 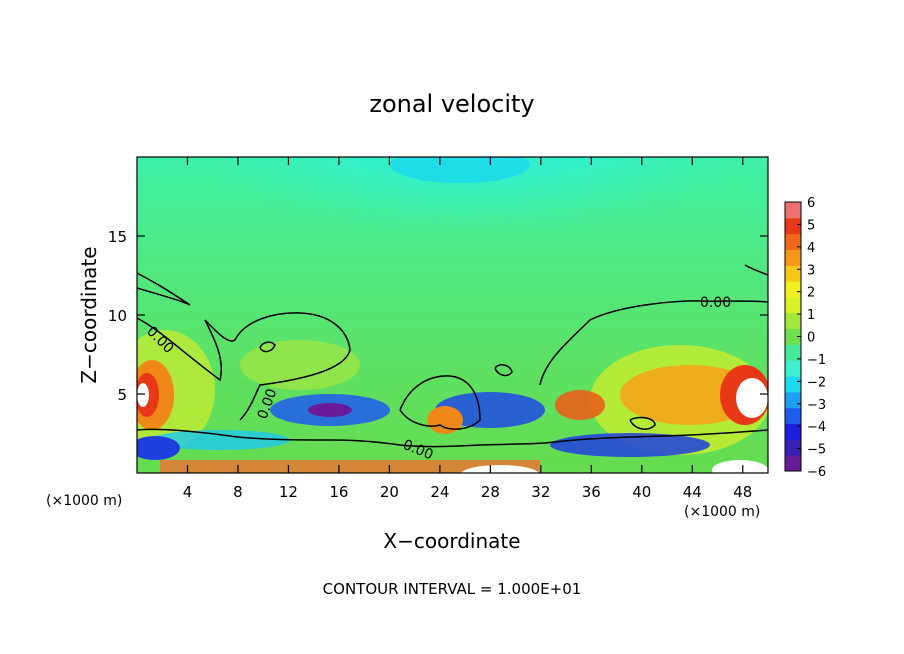 What do you see at coordinates (816, 382) in the screenshot?
I see `colorbar-label: −2` at bounding box center [816, 382].